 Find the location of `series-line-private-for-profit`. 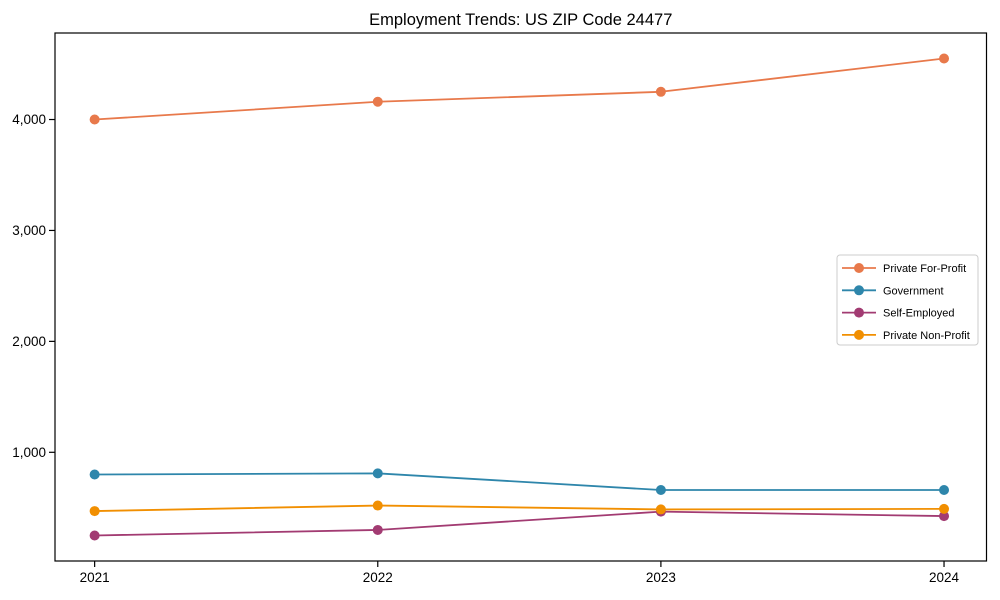

series-line-private-for-profit is located at coordinates (519, 89).